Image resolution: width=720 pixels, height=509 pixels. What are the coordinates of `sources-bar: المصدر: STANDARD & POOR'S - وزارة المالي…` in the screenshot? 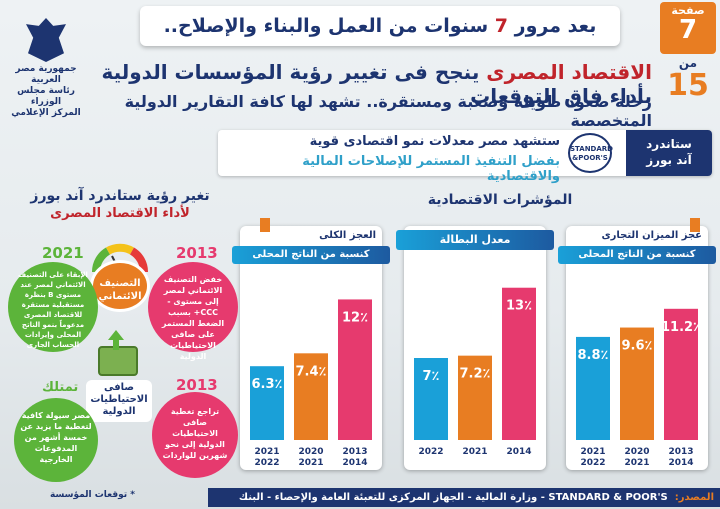 It's located at (464, 497).